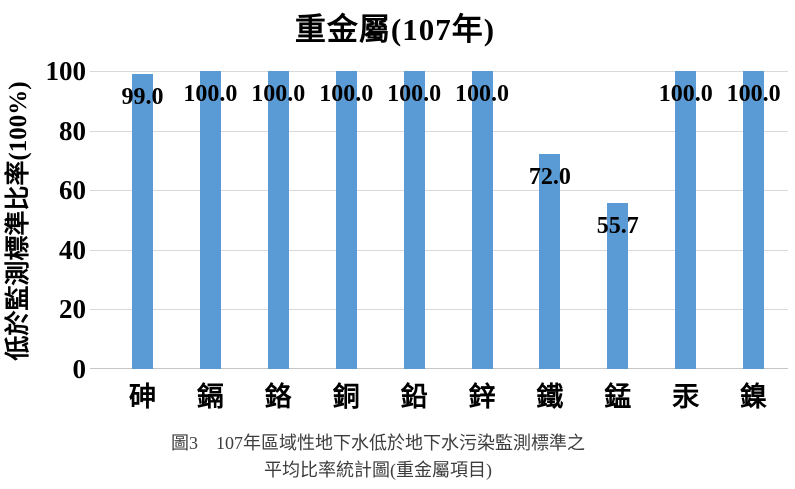  What do you see at coordinates (278, 397) in the screenshot?
I see `x-tick-label: 鉻` at bounding box center [278, 397].